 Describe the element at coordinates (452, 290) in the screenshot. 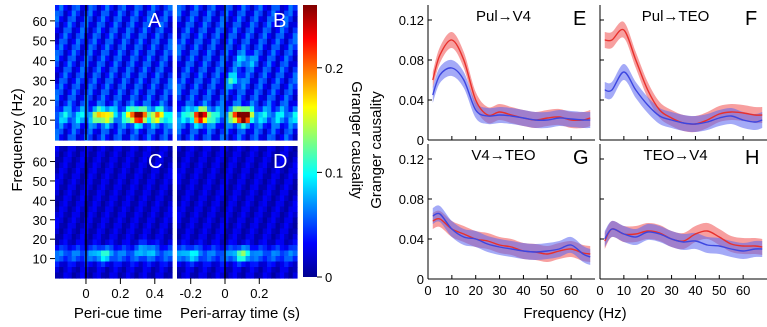

I see `line-xtick-label: 10` at that location.